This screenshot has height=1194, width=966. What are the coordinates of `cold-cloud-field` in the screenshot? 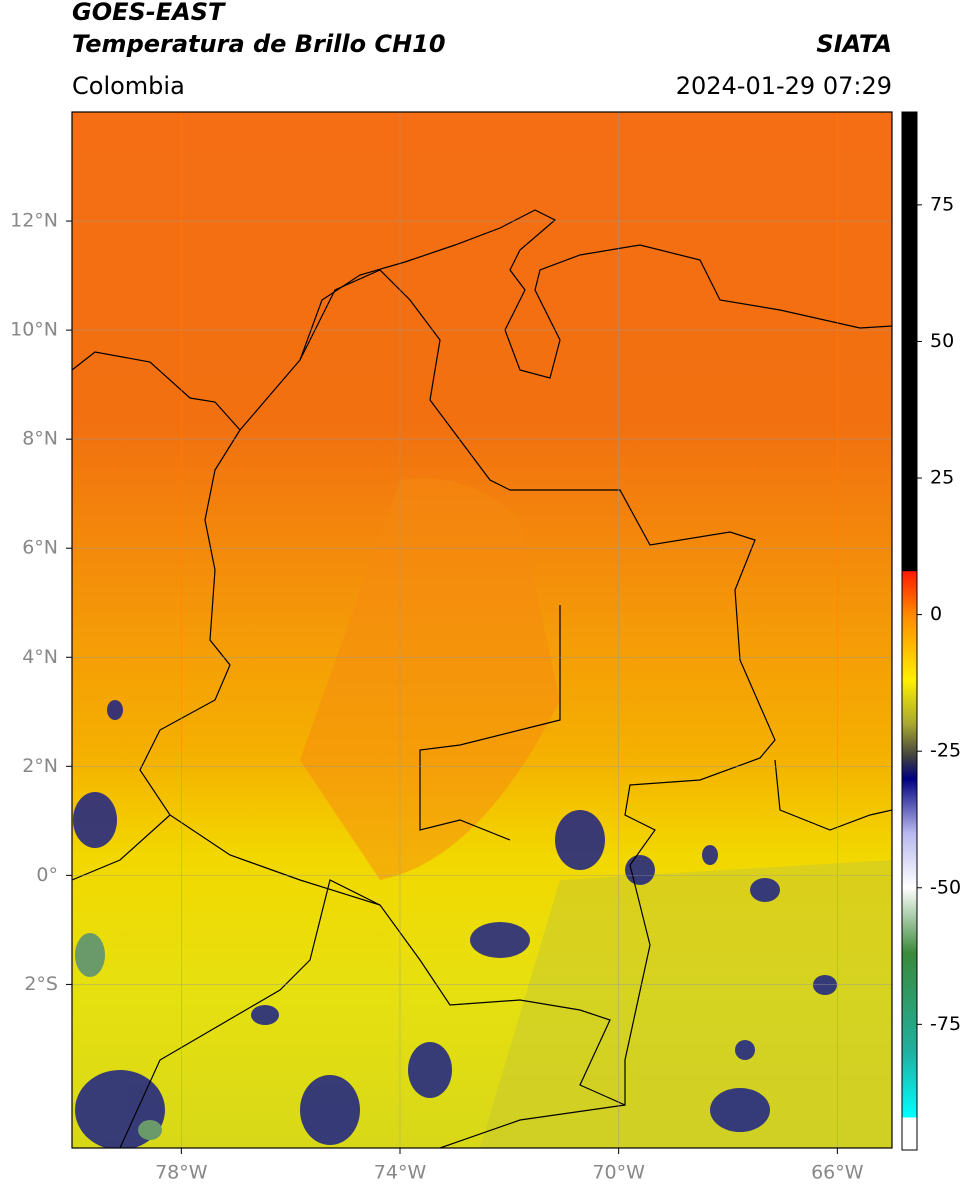 It's located at (686, 1004).